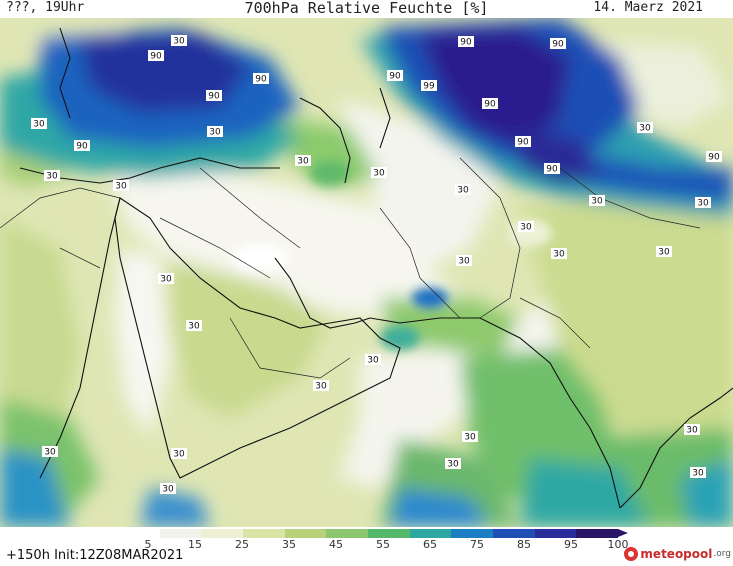 This screenshot has height=566, width=733. I want to click on label-90-b: 90, so click(261, 79).